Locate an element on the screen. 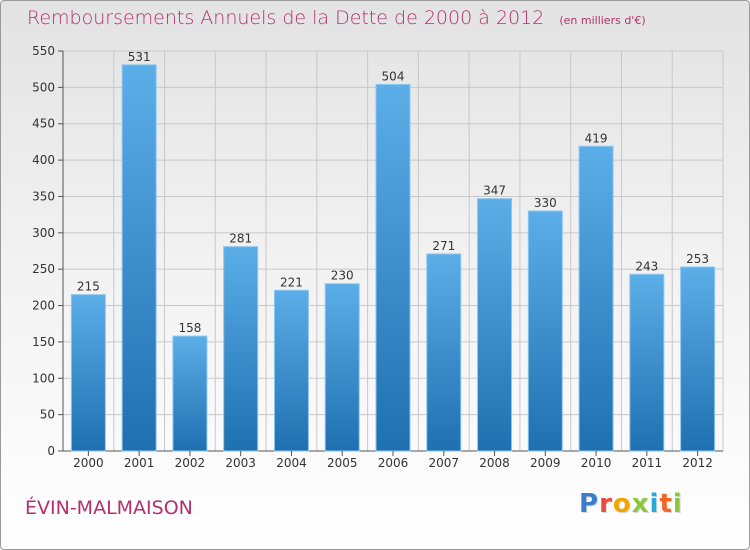 The height and width of the screenshot is (550, 750). logo-letter: r is located at coordinates (606, 504).